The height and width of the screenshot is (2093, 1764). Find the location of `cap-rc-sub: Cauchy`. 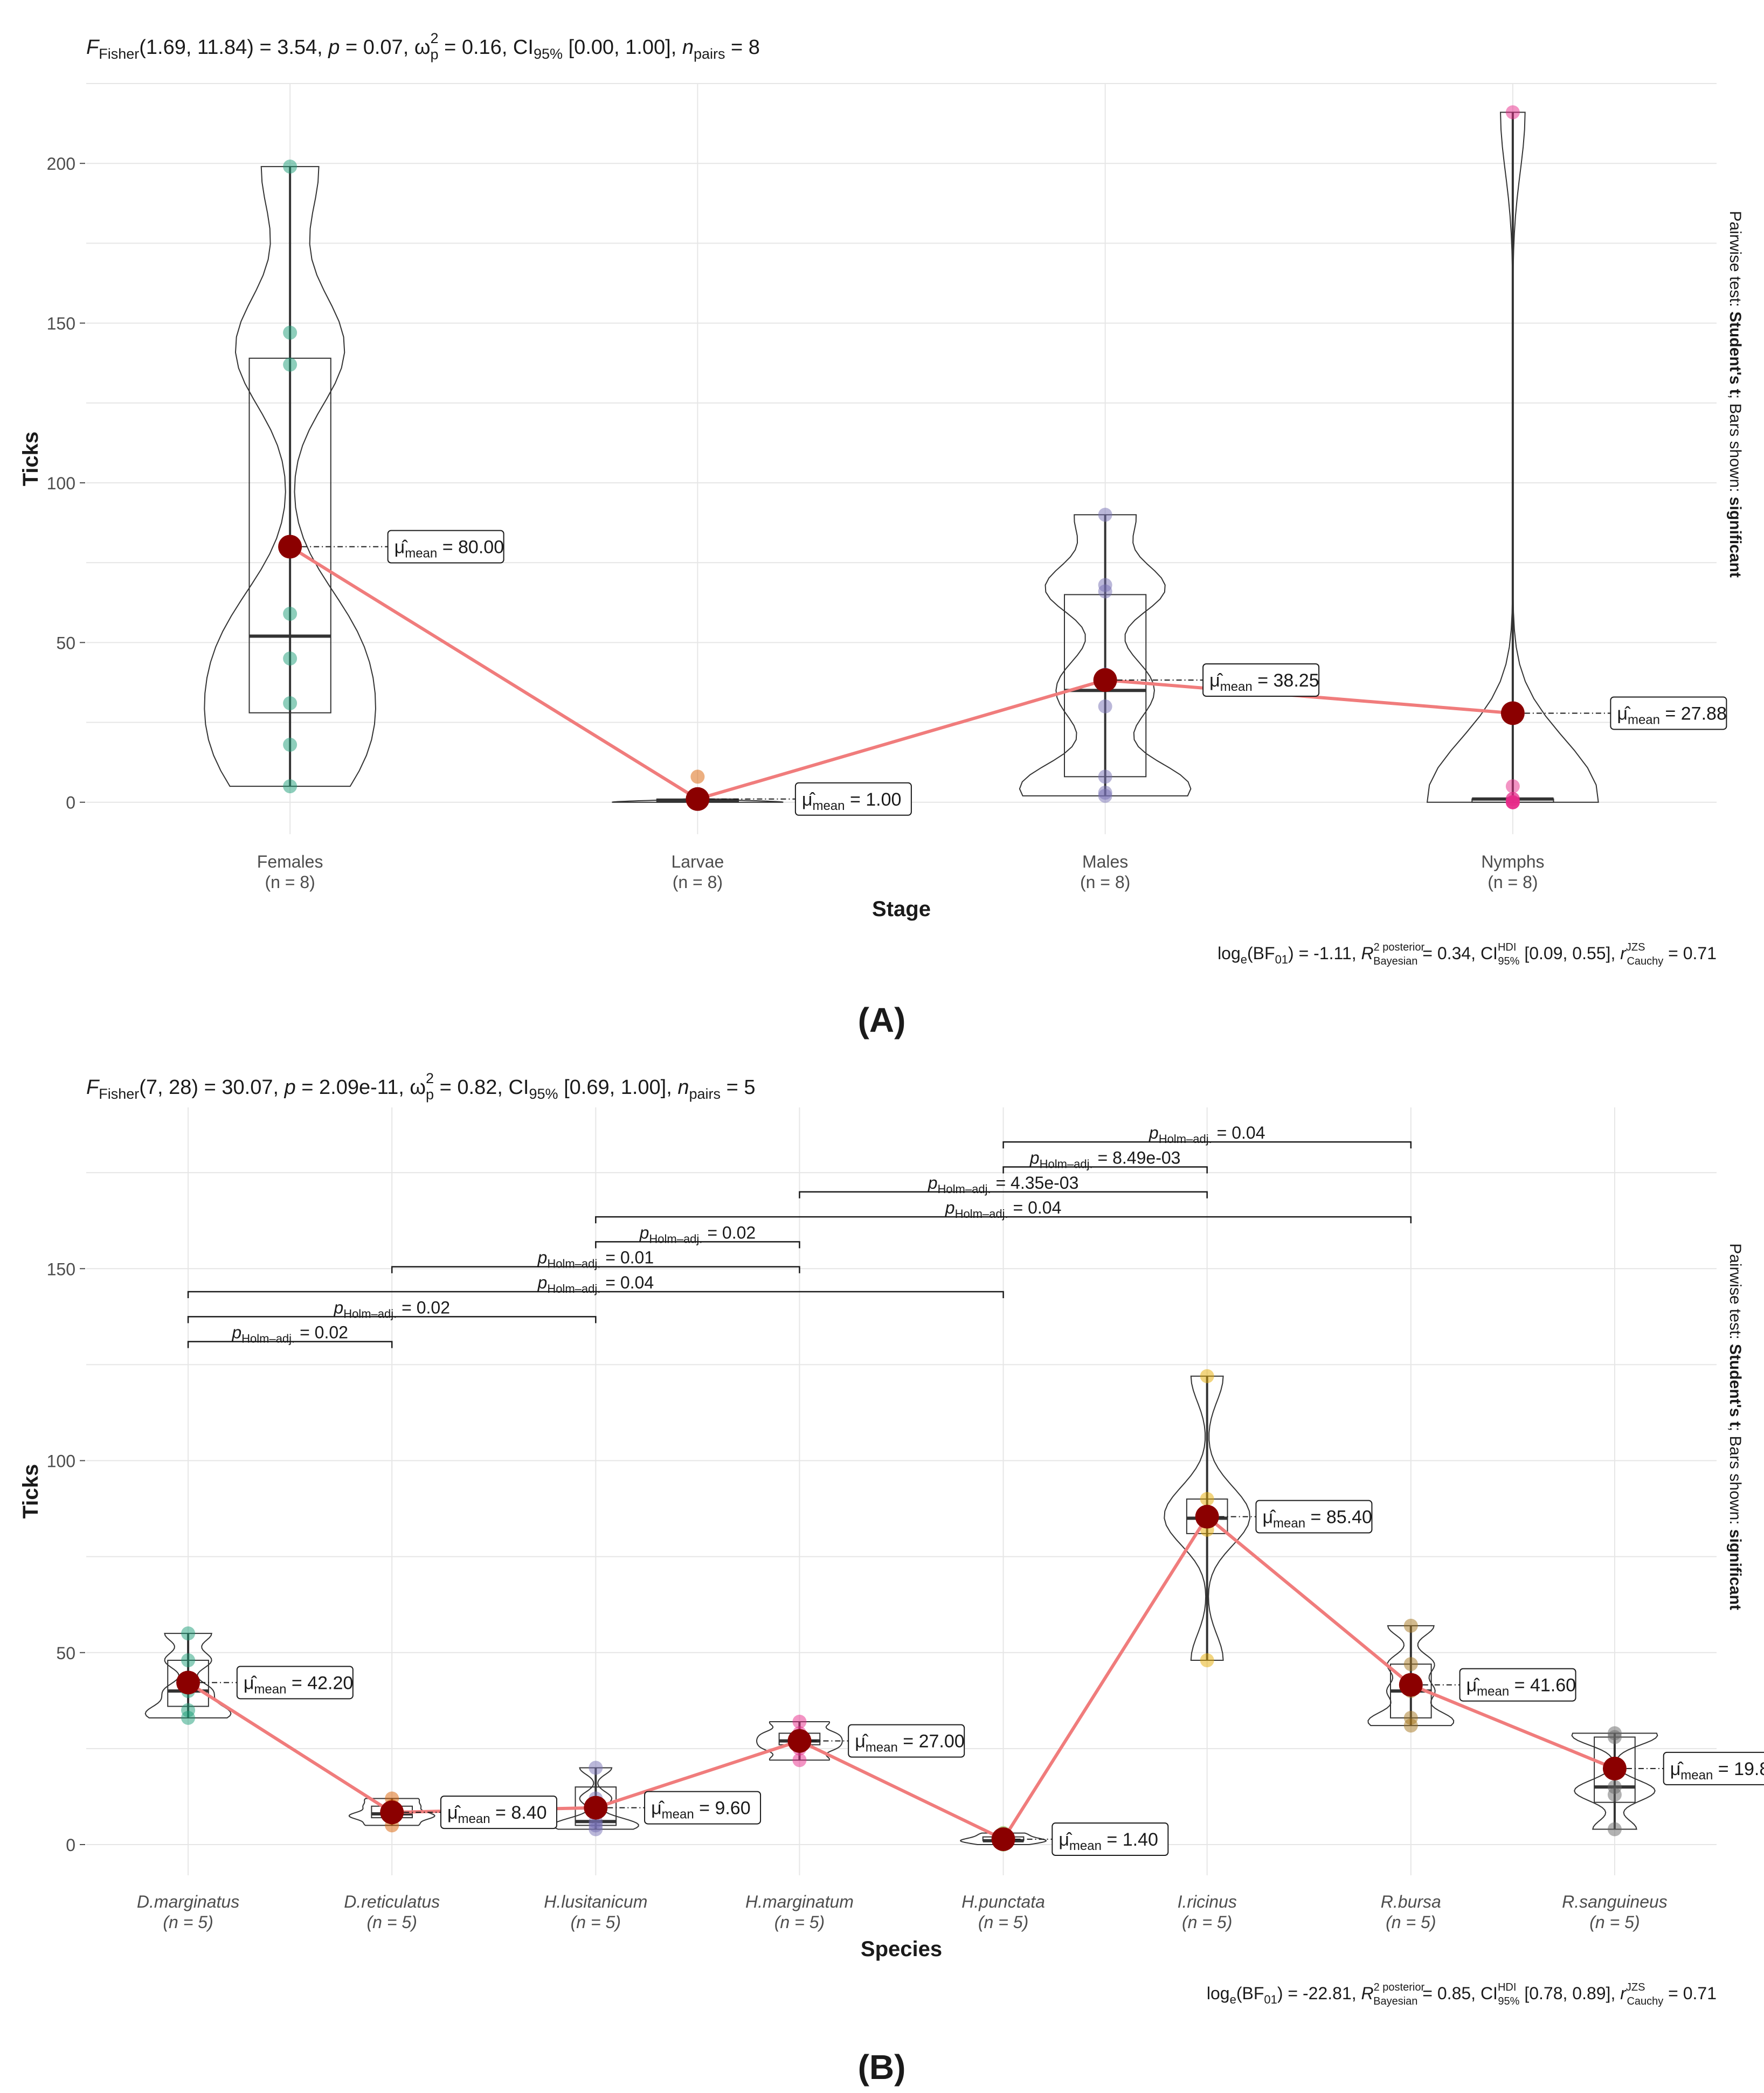

cap-rc-sub: Cauchy is located at coordinates (1645, 2001).